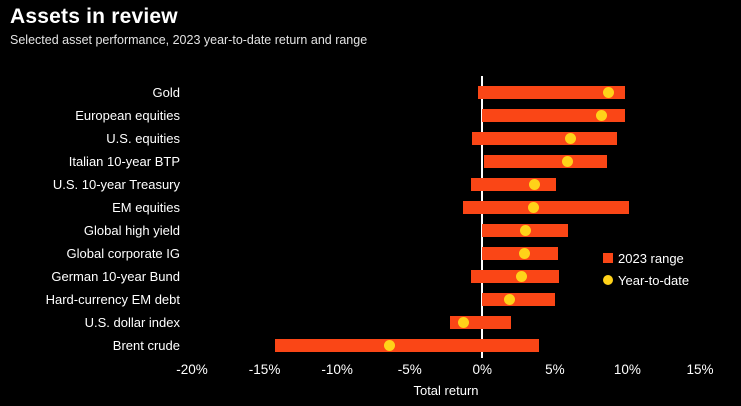 This screenshot has height=406, width=741. Describe the element at coordinates (370, 115) in the screenshot. I see `asset-row: European equities` at that location.